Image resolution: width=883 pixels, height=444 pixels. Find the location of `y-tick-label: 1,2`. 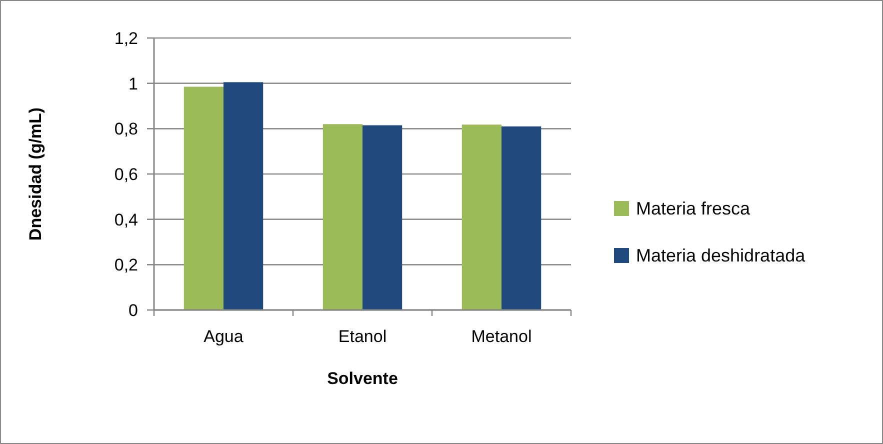

y-tick-label: 1,2 is located at coordinates (126, 38).